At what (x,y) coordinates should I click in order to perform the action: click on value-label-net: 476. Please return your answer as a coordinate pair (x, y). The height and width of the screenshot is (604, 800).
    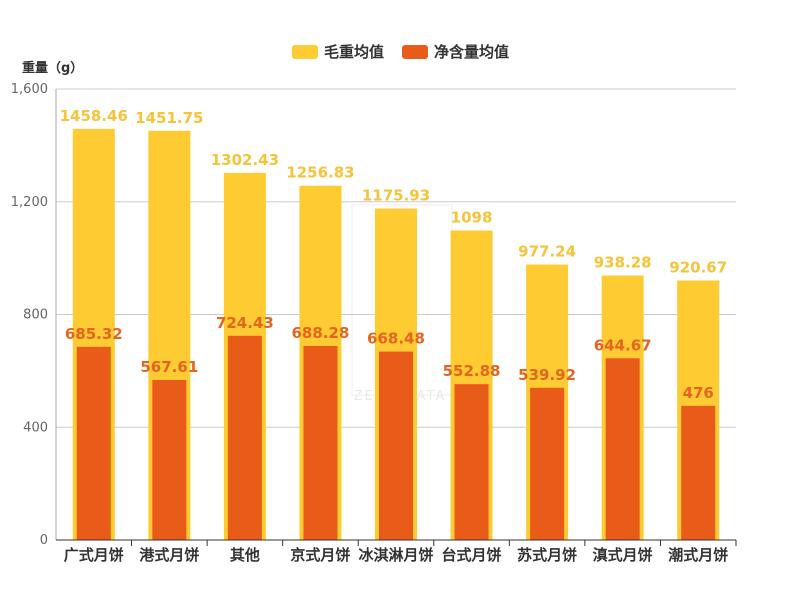
    Looking at the image, I should click on (698, 393).